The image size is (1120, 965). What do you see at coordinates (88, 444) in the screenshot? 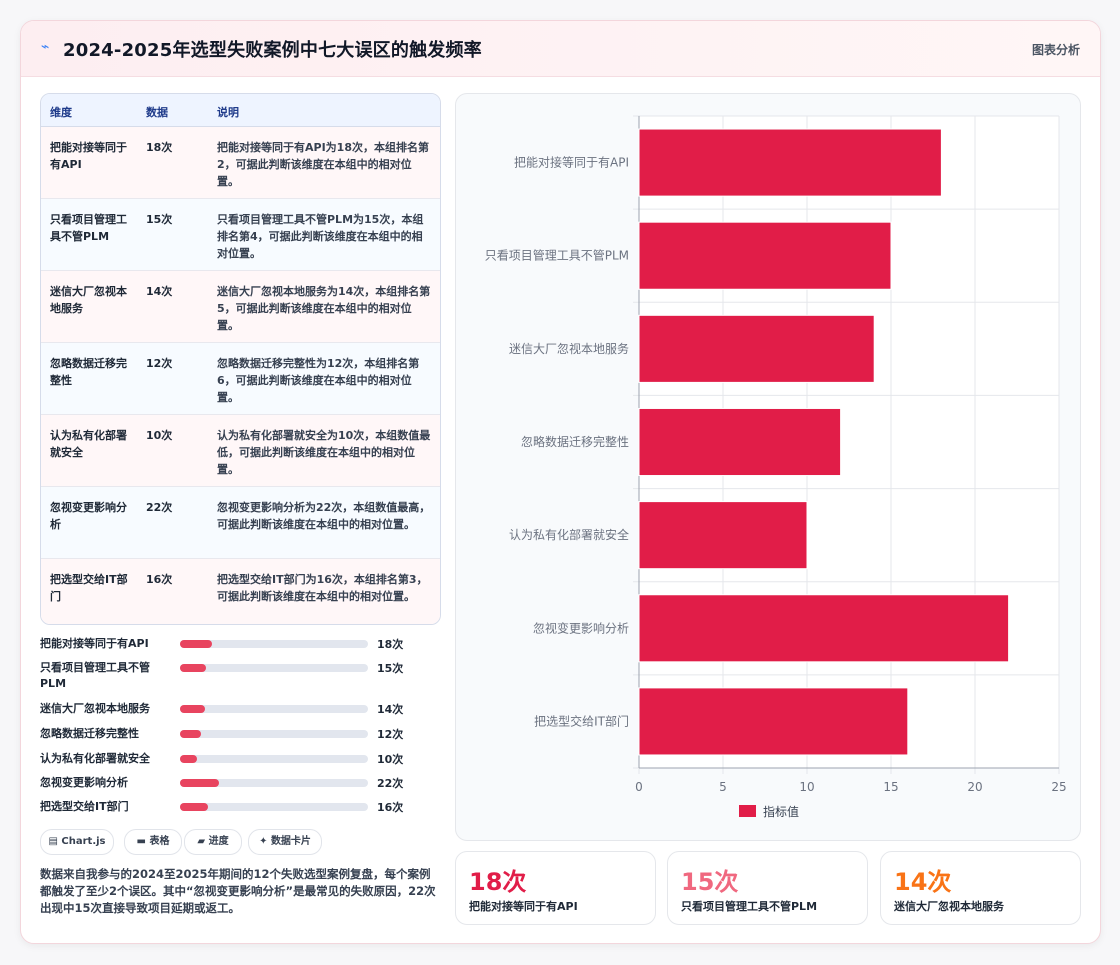
I see `cell-dimension: 认为私有化部署就安全` at bounding box center [88, 444].